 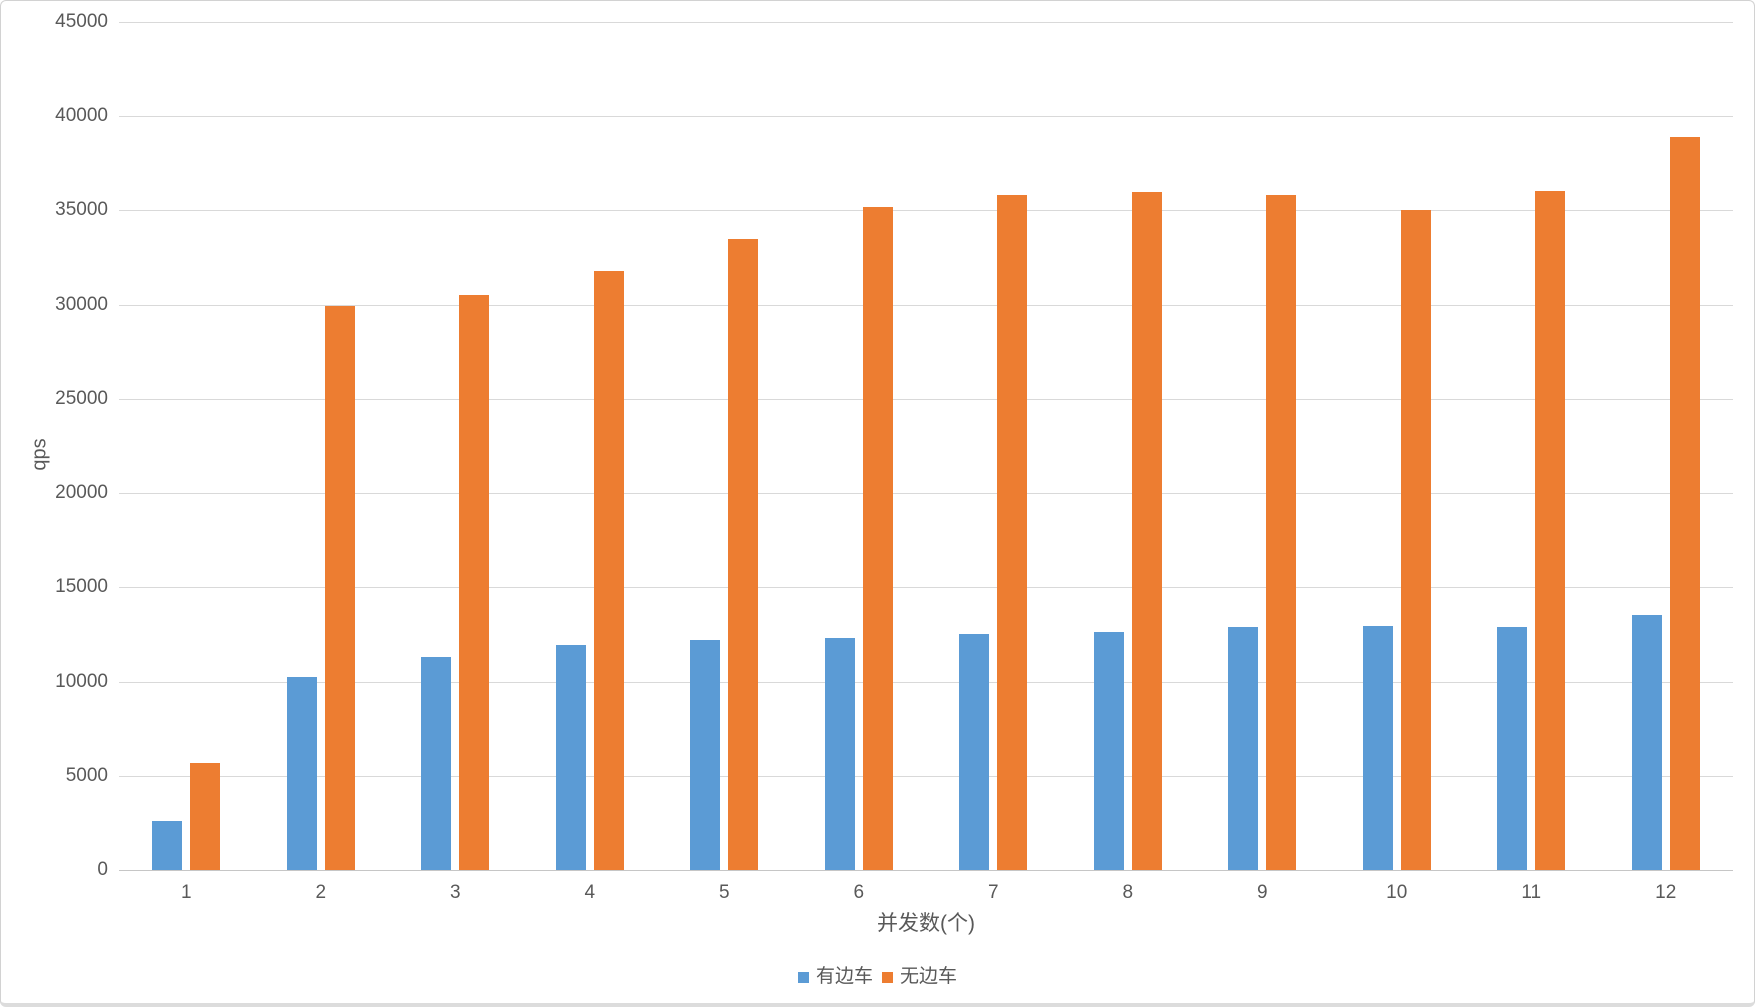 What do you see at coordinates (1262, 892) in the screenshot?
I see `x-tick-label: 9` at bounding box center [1262, 892].